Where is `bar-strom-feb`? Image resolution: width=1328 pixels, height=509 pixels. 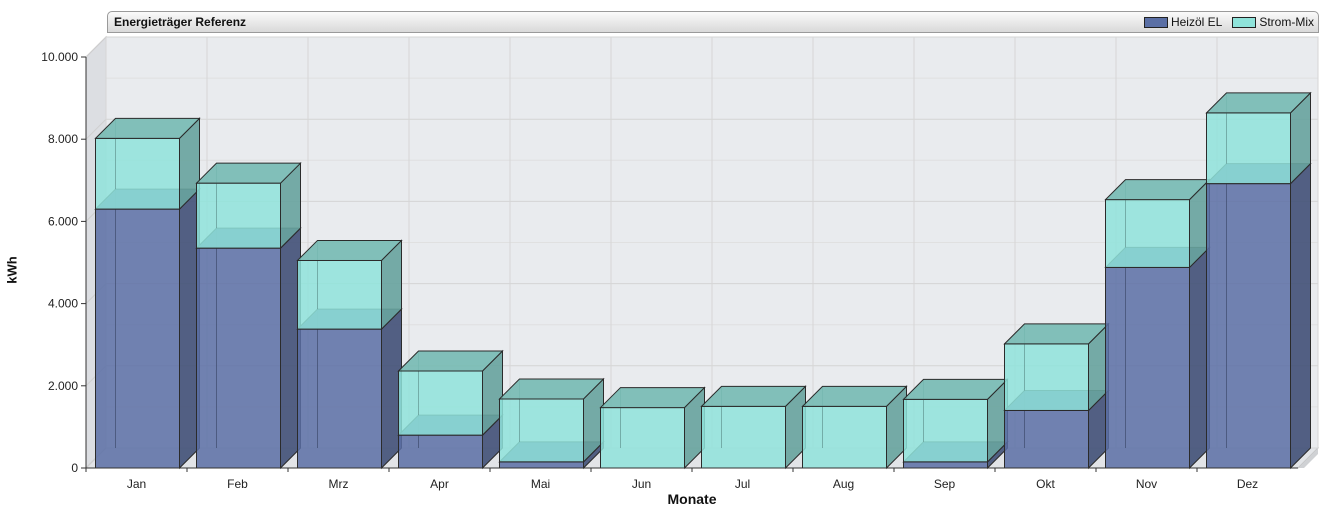
bar-strom-feb is located at coordinates (248, 205).